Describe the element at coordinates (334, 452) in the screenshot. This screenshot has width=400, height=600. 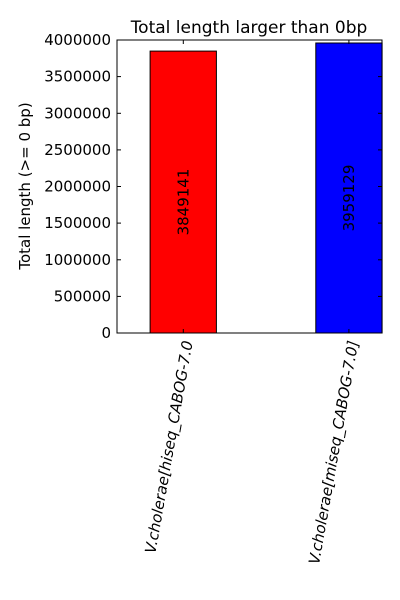
I see `x-tick-label-2: V.cholerae[miseq_CABOG-7.0]` at that location.